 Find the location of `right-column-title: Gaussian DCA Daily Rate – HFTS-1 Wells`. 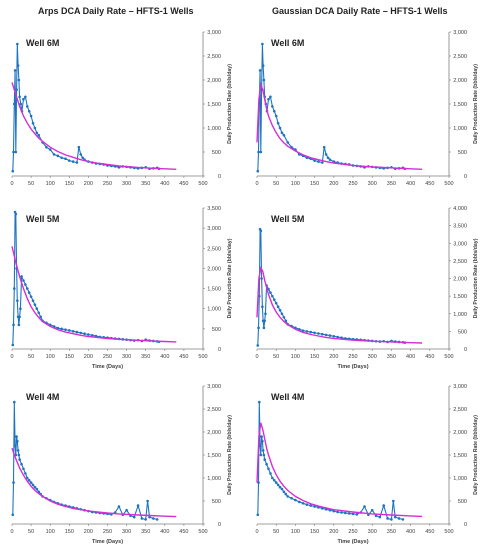

right-column-title: Gaussian DCA Daily Rate – HFTS-1 Wells is located at coordinates (360, 11).